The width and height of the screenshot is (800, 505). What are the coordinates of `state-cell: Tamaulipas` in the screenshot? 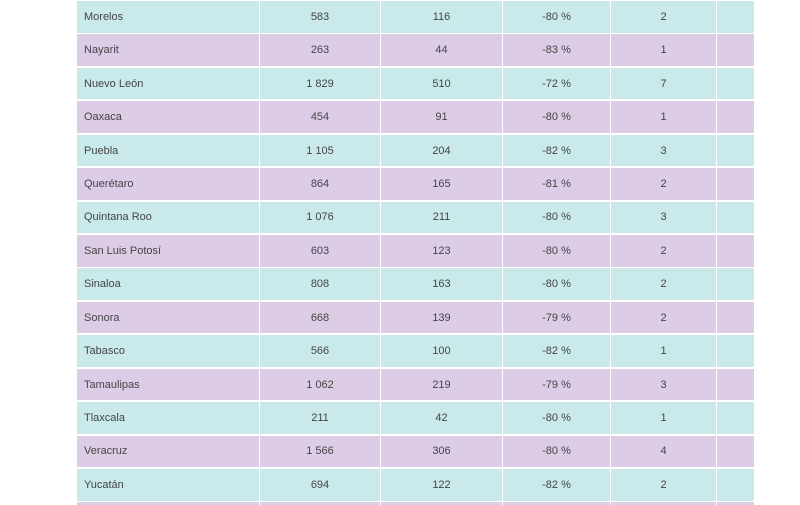 It's located at (168, 384).